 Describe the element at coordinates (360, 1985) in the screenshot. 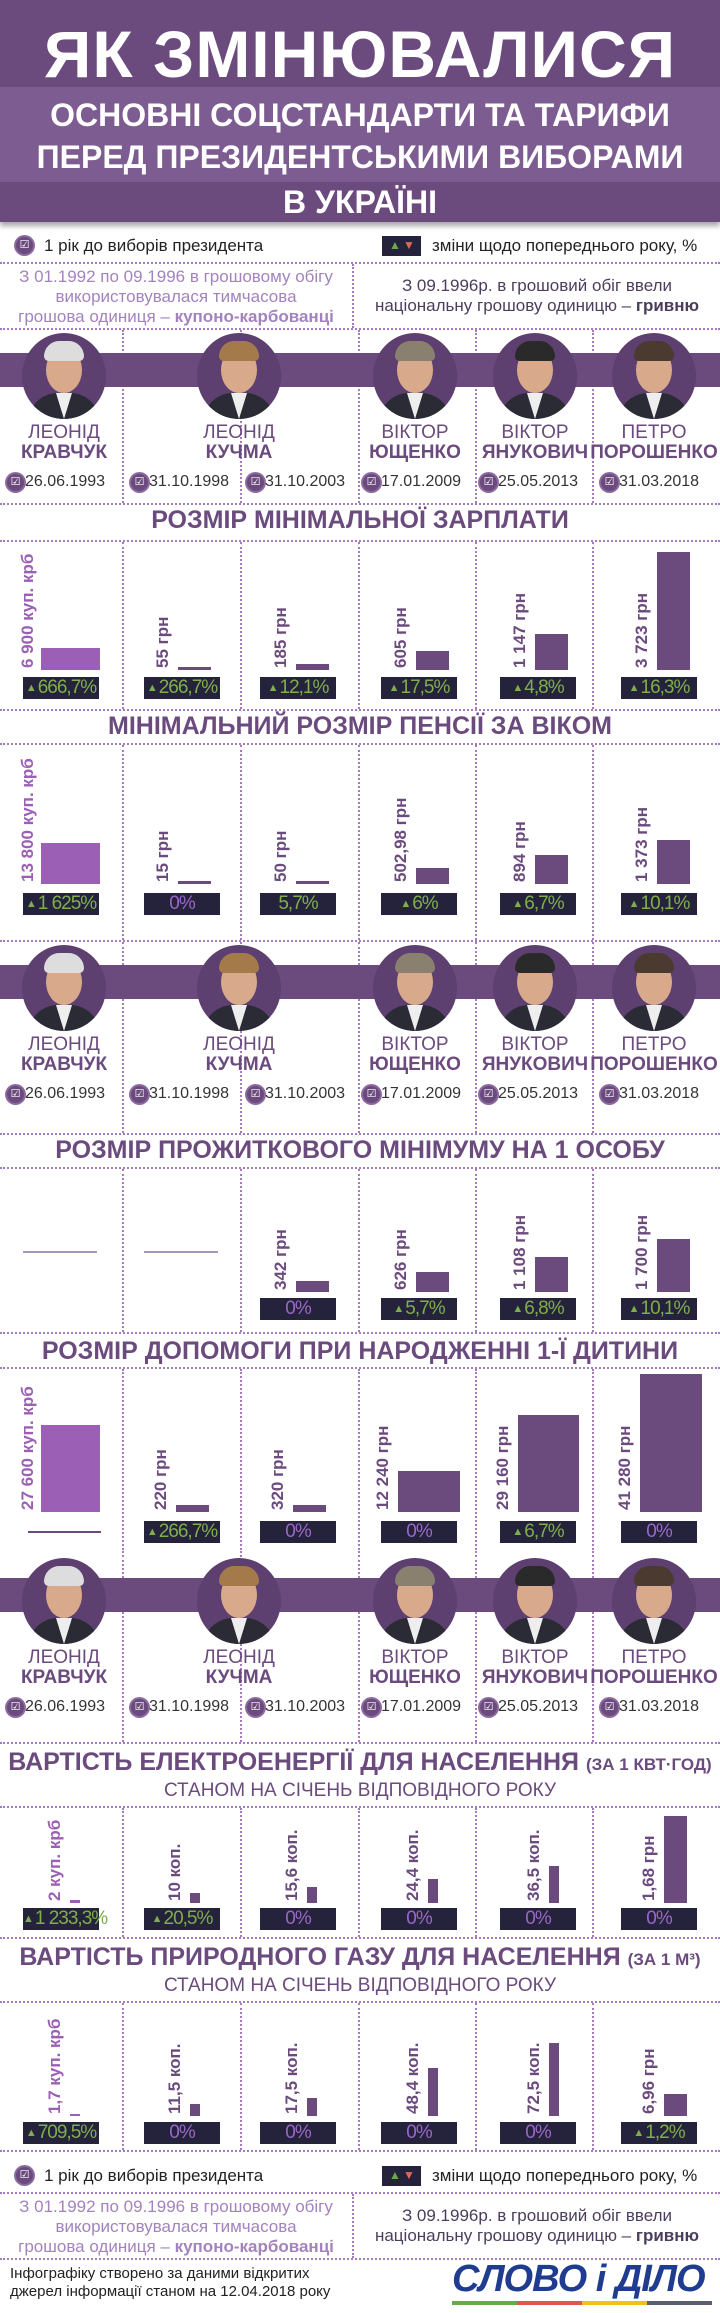

I see `chart-subtitle: СТАНОМ НА СІЧЕНЬ ВІДПОВІДНОГО РОКУ` at that location.